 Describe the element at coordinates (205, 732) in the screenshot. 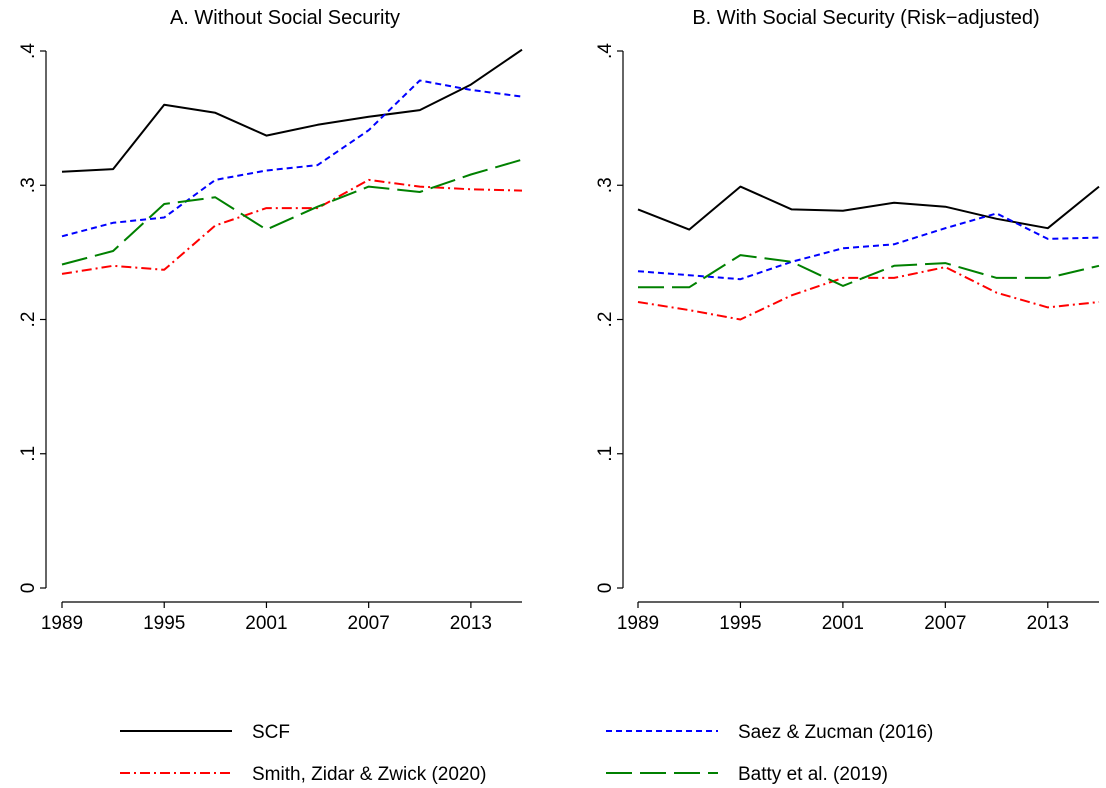

I see `legend-item-scf: SCF` at that location.